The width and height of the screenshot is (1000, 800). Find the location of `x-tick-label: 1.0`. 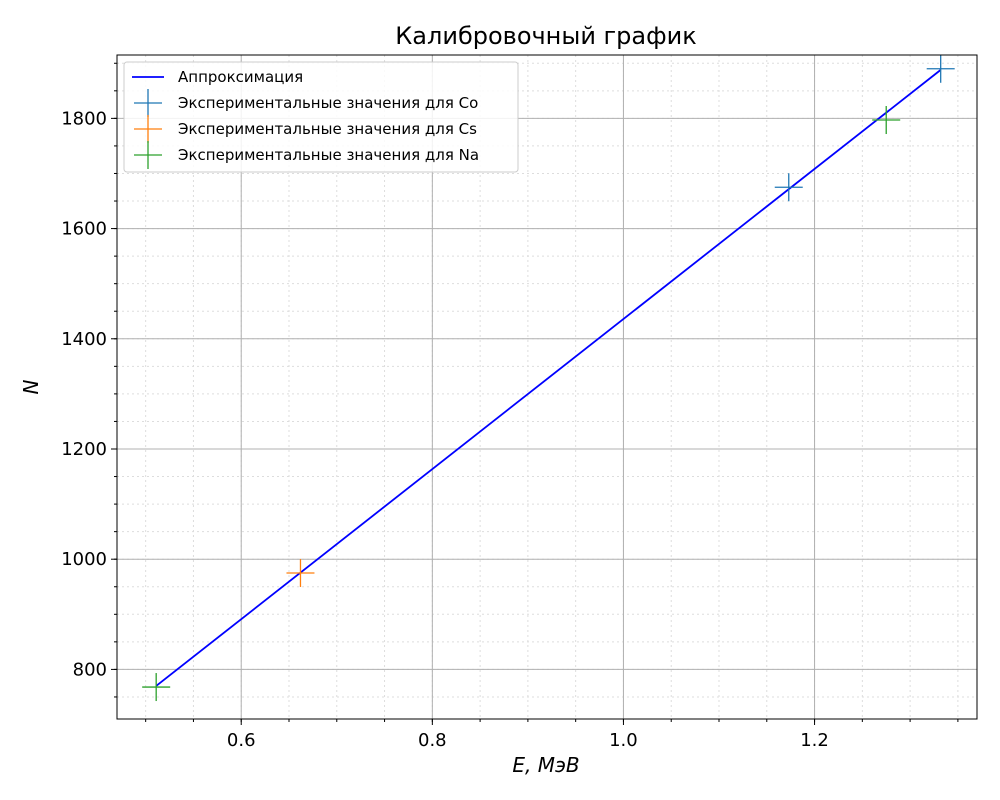

x-tick-label: 1.0 is located at coordinates (623, 740).